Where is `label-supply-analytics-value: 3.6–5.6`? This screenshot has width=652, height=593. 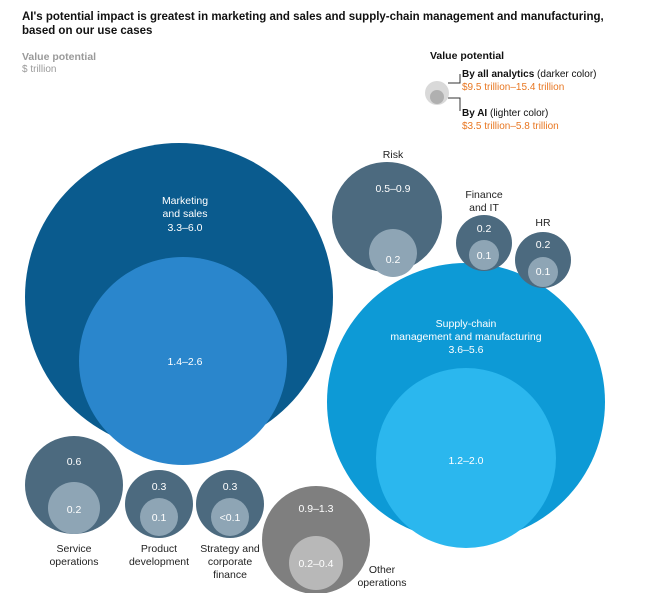
label-supply-analytics-value: 3.6–5.6 is located at coordinates (465, 350).